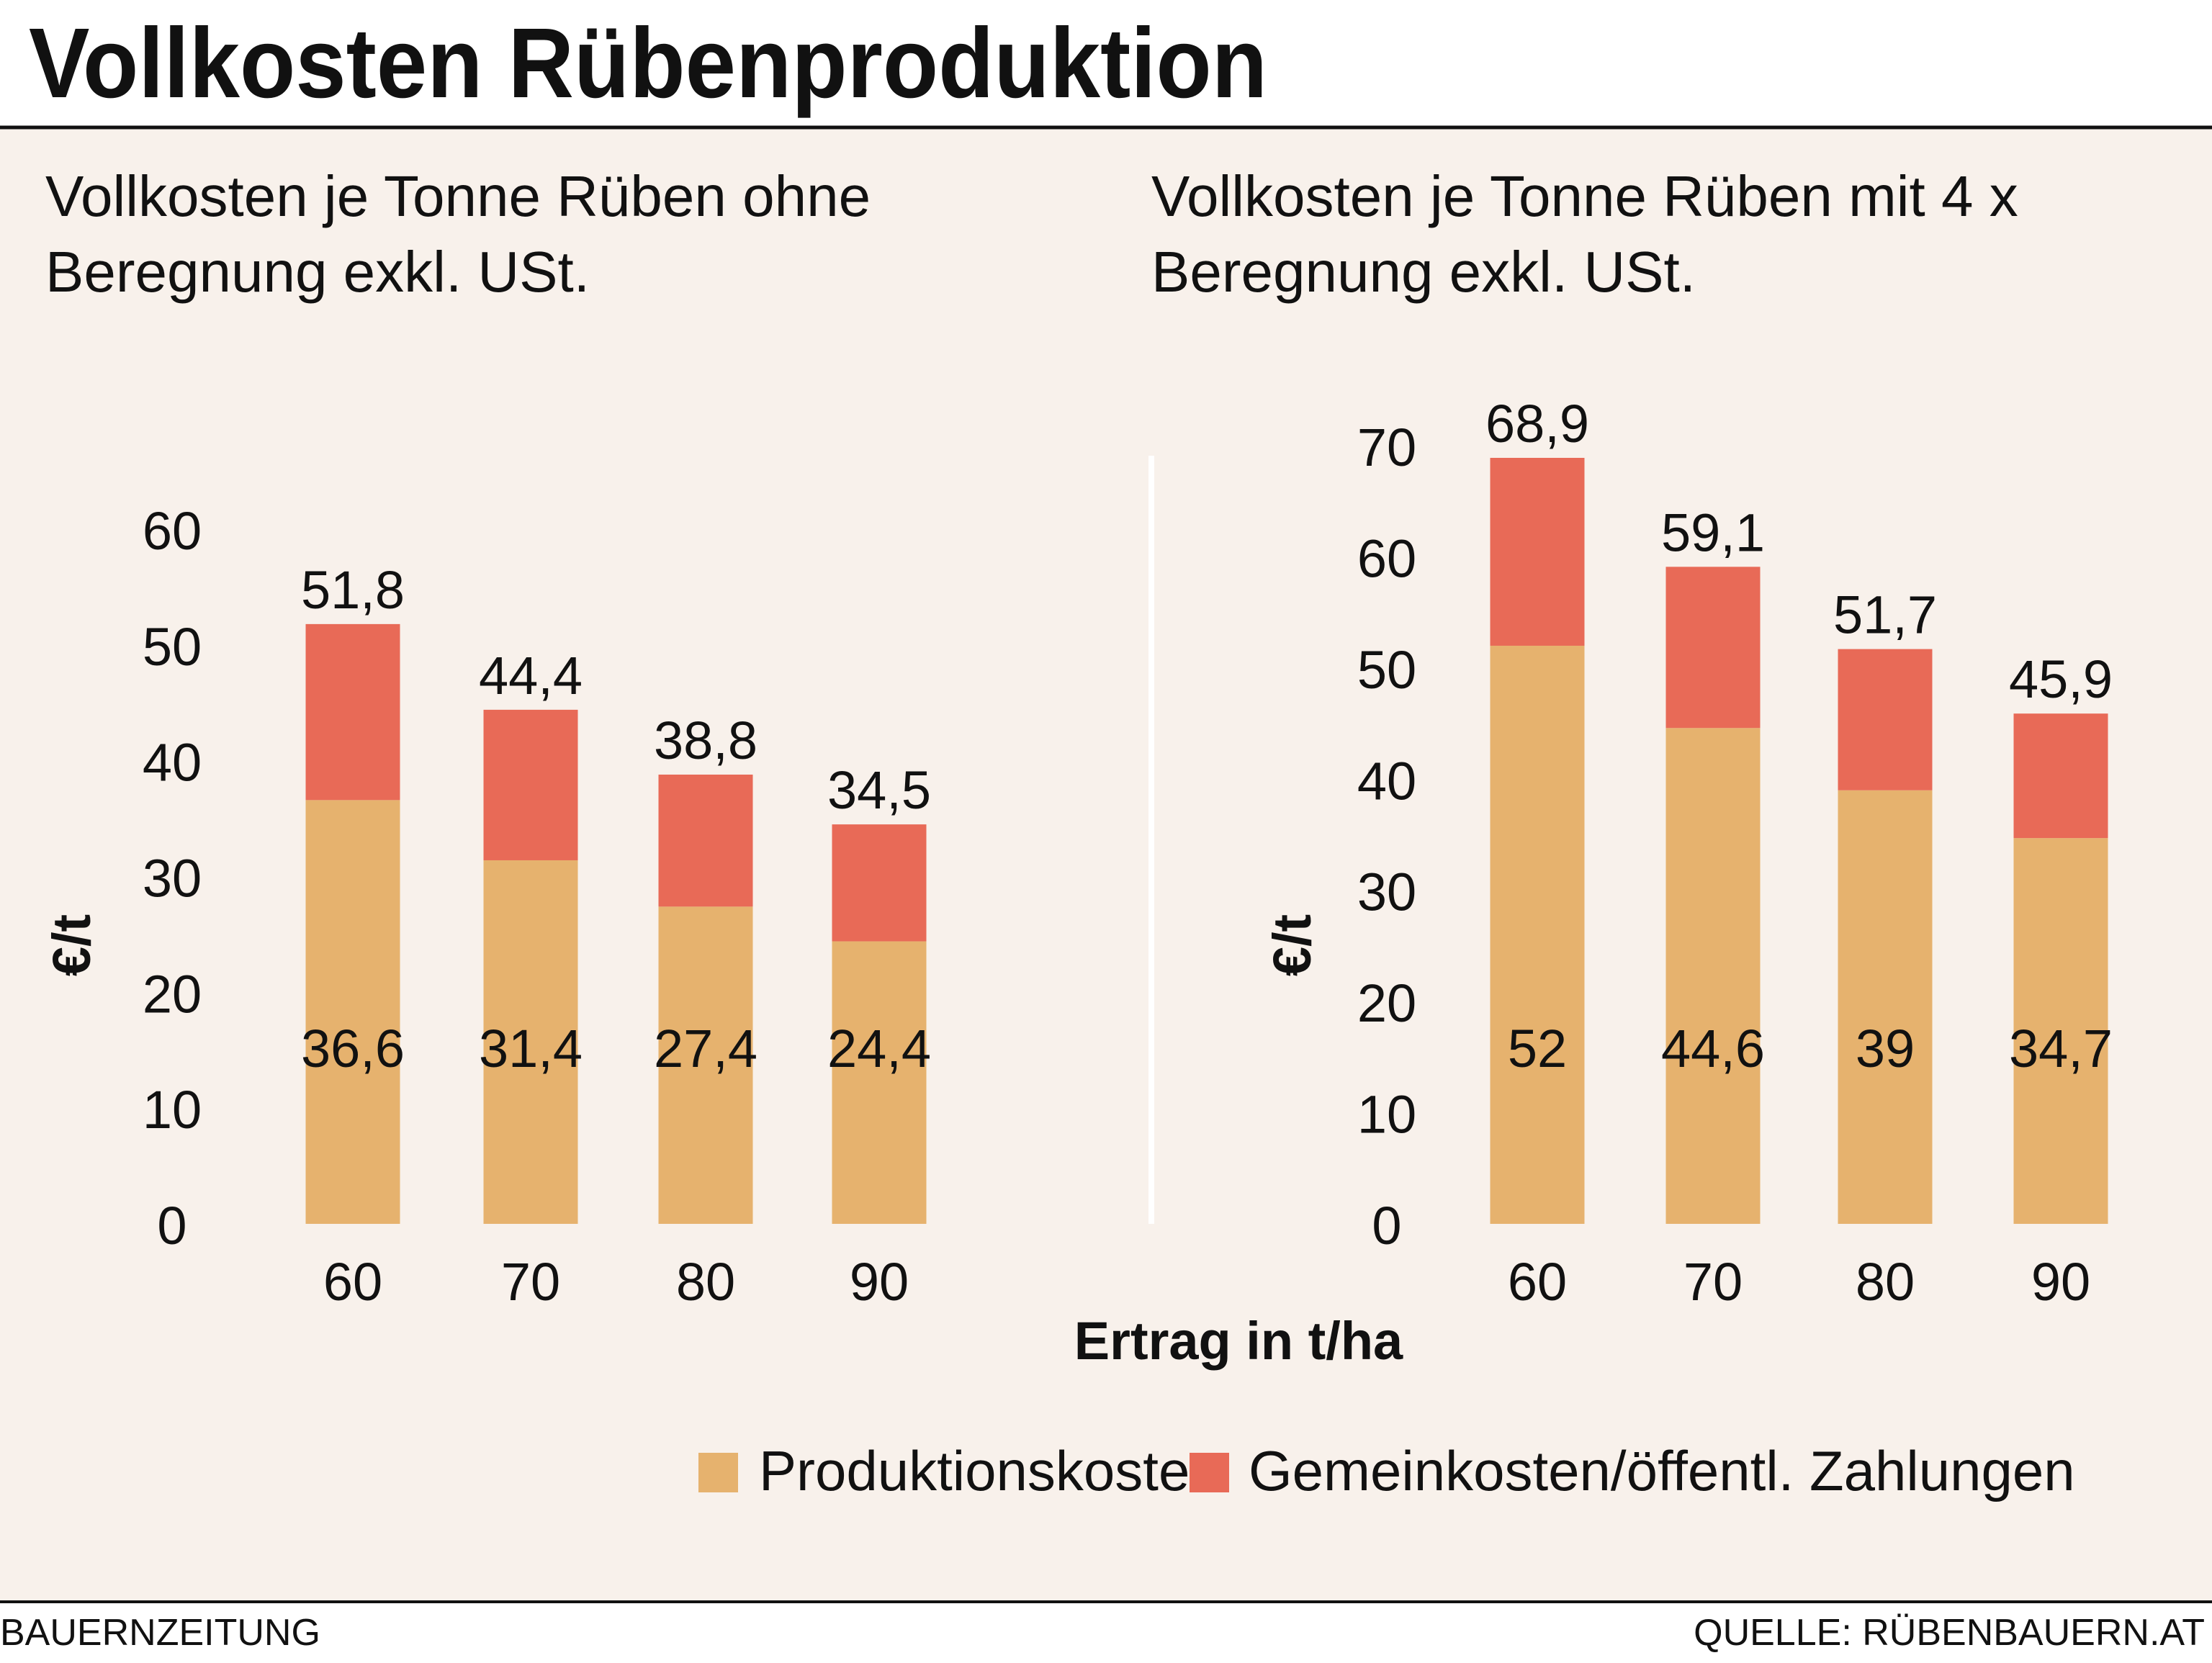 The height and width of the screenshot is (1663, 2212). I want to click on left-x-tick-label: 70, so click(530, 1282).